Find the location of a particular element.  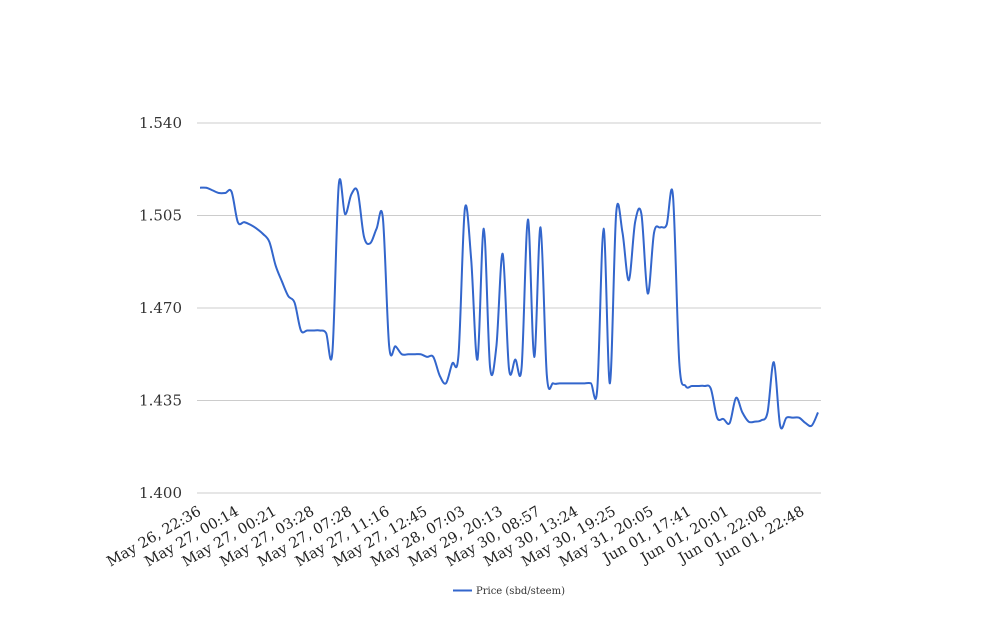

y-tick-label: 1.400 is located at coordinates (160, 493).